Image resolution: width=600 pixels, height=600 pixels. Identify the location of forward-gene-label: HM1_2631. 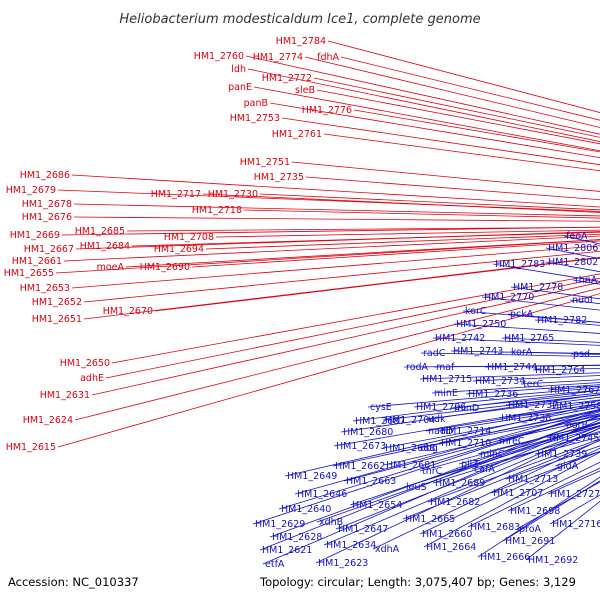
(65, 395).